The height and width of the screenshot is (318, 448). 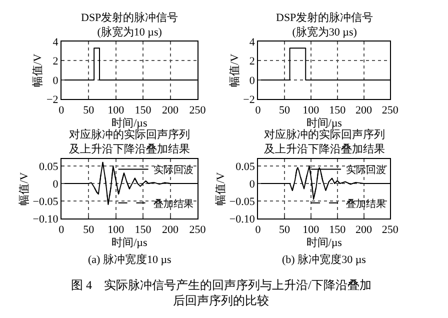 What do you see at coordinates (130, 259) in the screenshot?
I see `text: (a) 脉冲宽度10 µs` at bounding box center [130, 259].